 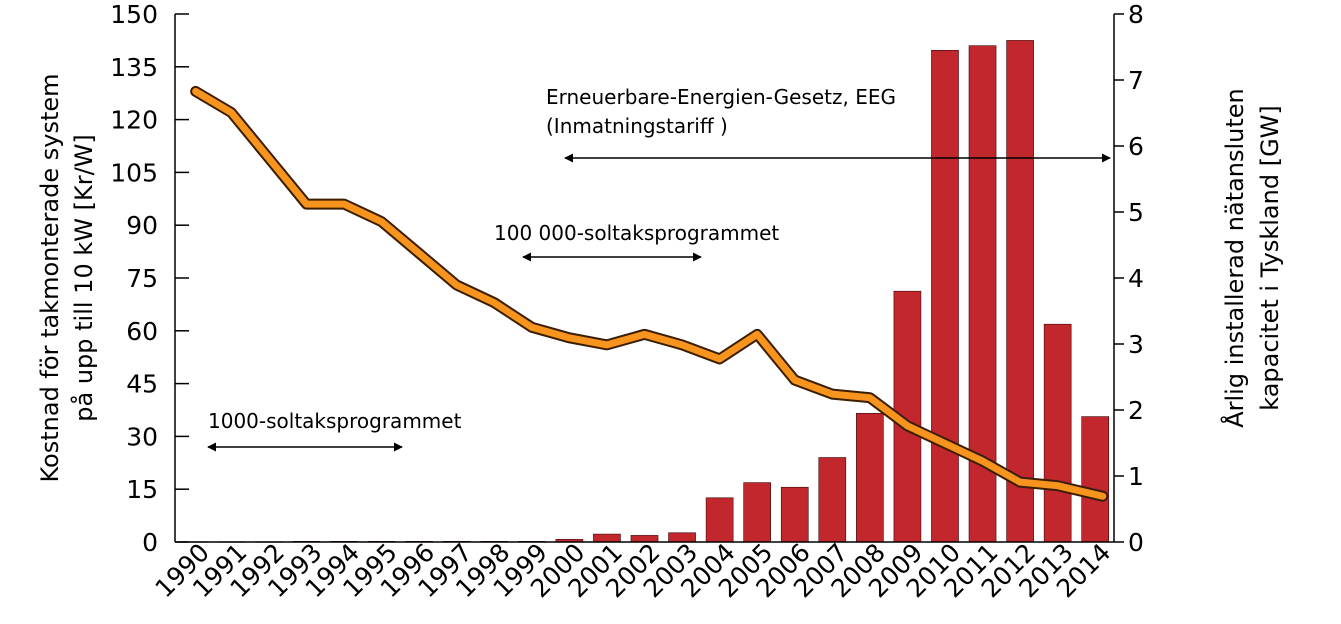 What do you see at coordinates (1136, 410) in the screenshot?
I see `right-tick-label: 2` at bounding box center [1136, 410].